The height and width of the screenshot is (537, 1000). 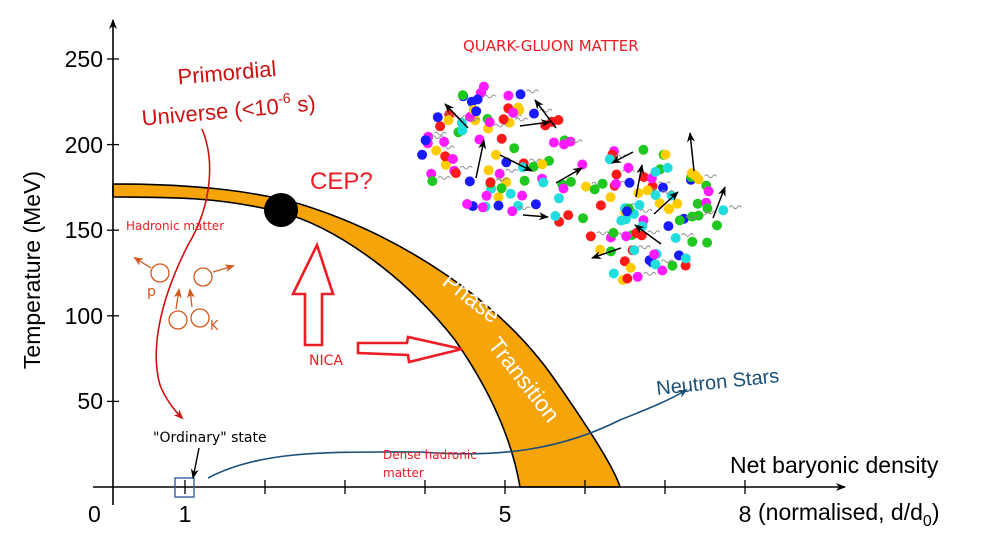 What do you see at coordinates (717, 382) in the screenshot?
I see `neutron-stars-label: Neutron Stars` at bounding box center [717, 382].